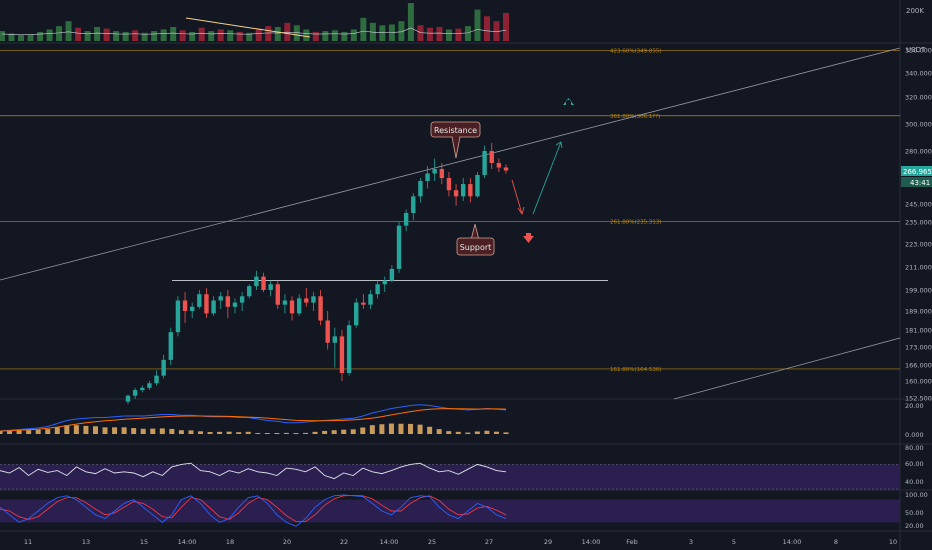  I want to click on macd-line, so click(253, 418).